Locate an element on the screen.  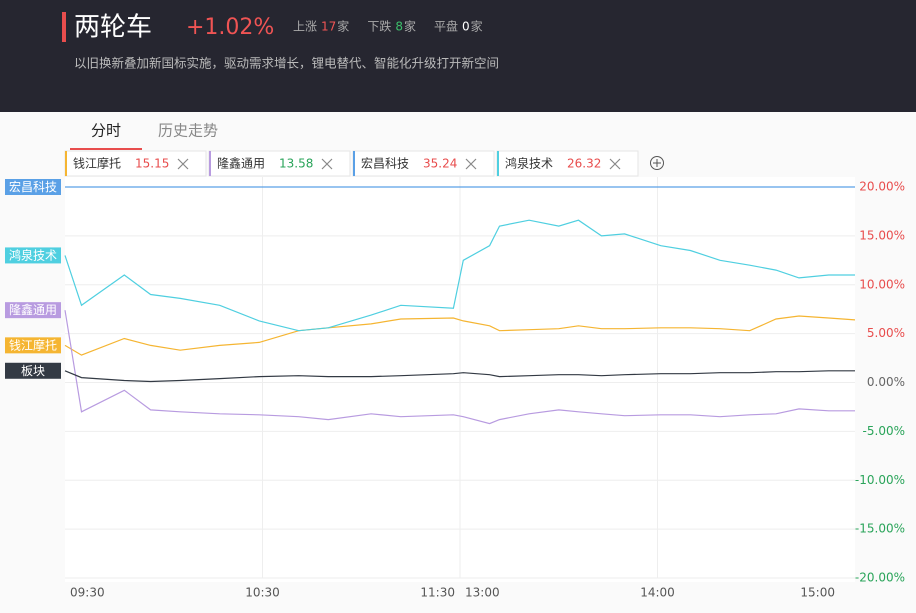
legend-label: 鸿泉技术 is located at coordinates (529, 164).